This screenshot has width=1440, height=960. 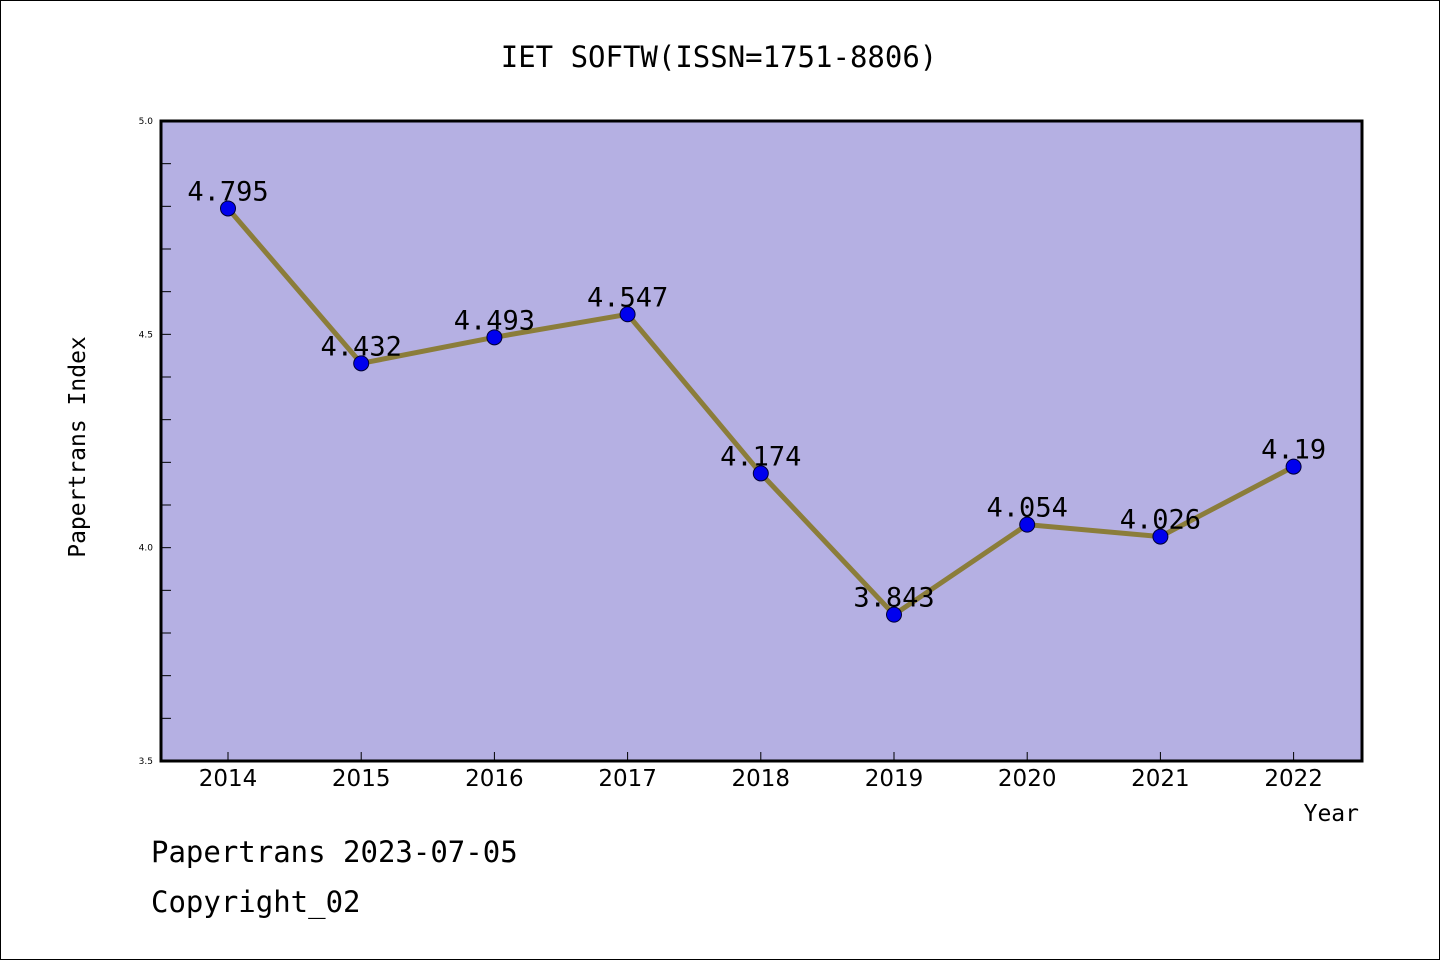 I want to click on x-tick-label: 2017, so click(x=627, y=779).